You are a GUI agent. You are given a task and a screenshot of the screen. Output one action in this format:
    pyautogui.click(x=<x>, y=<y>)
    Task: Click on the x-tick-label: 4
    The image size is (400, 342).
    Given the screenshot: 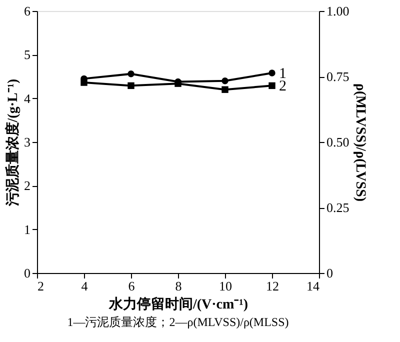 What is the action you would take?
    pyautogui.click(x=84, y=286)
    